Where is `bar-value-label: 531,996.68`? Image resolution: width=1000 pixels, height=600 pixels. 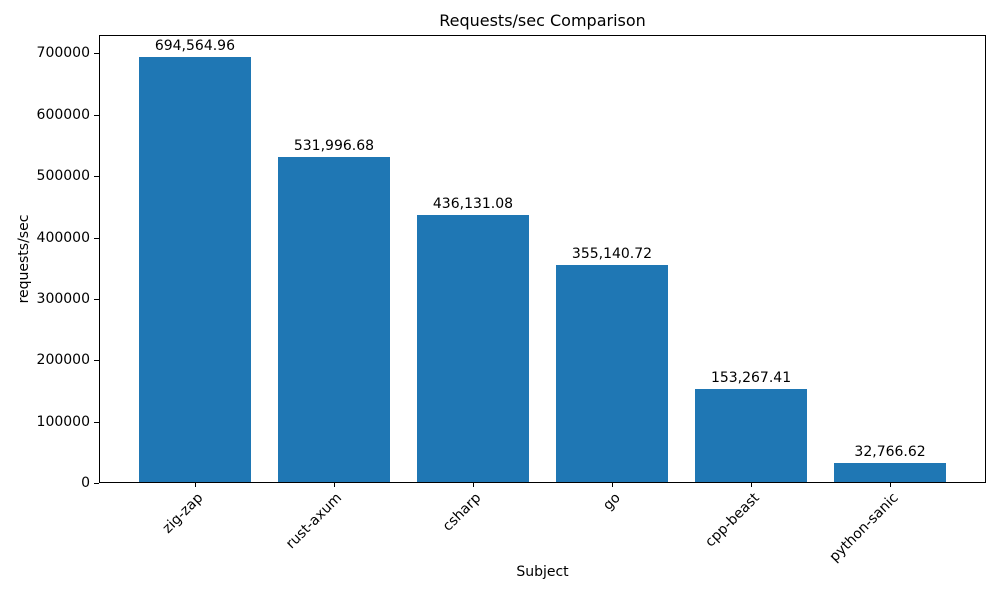
bar-value-label: 531,996.68 is located at coordinates (334, 145).